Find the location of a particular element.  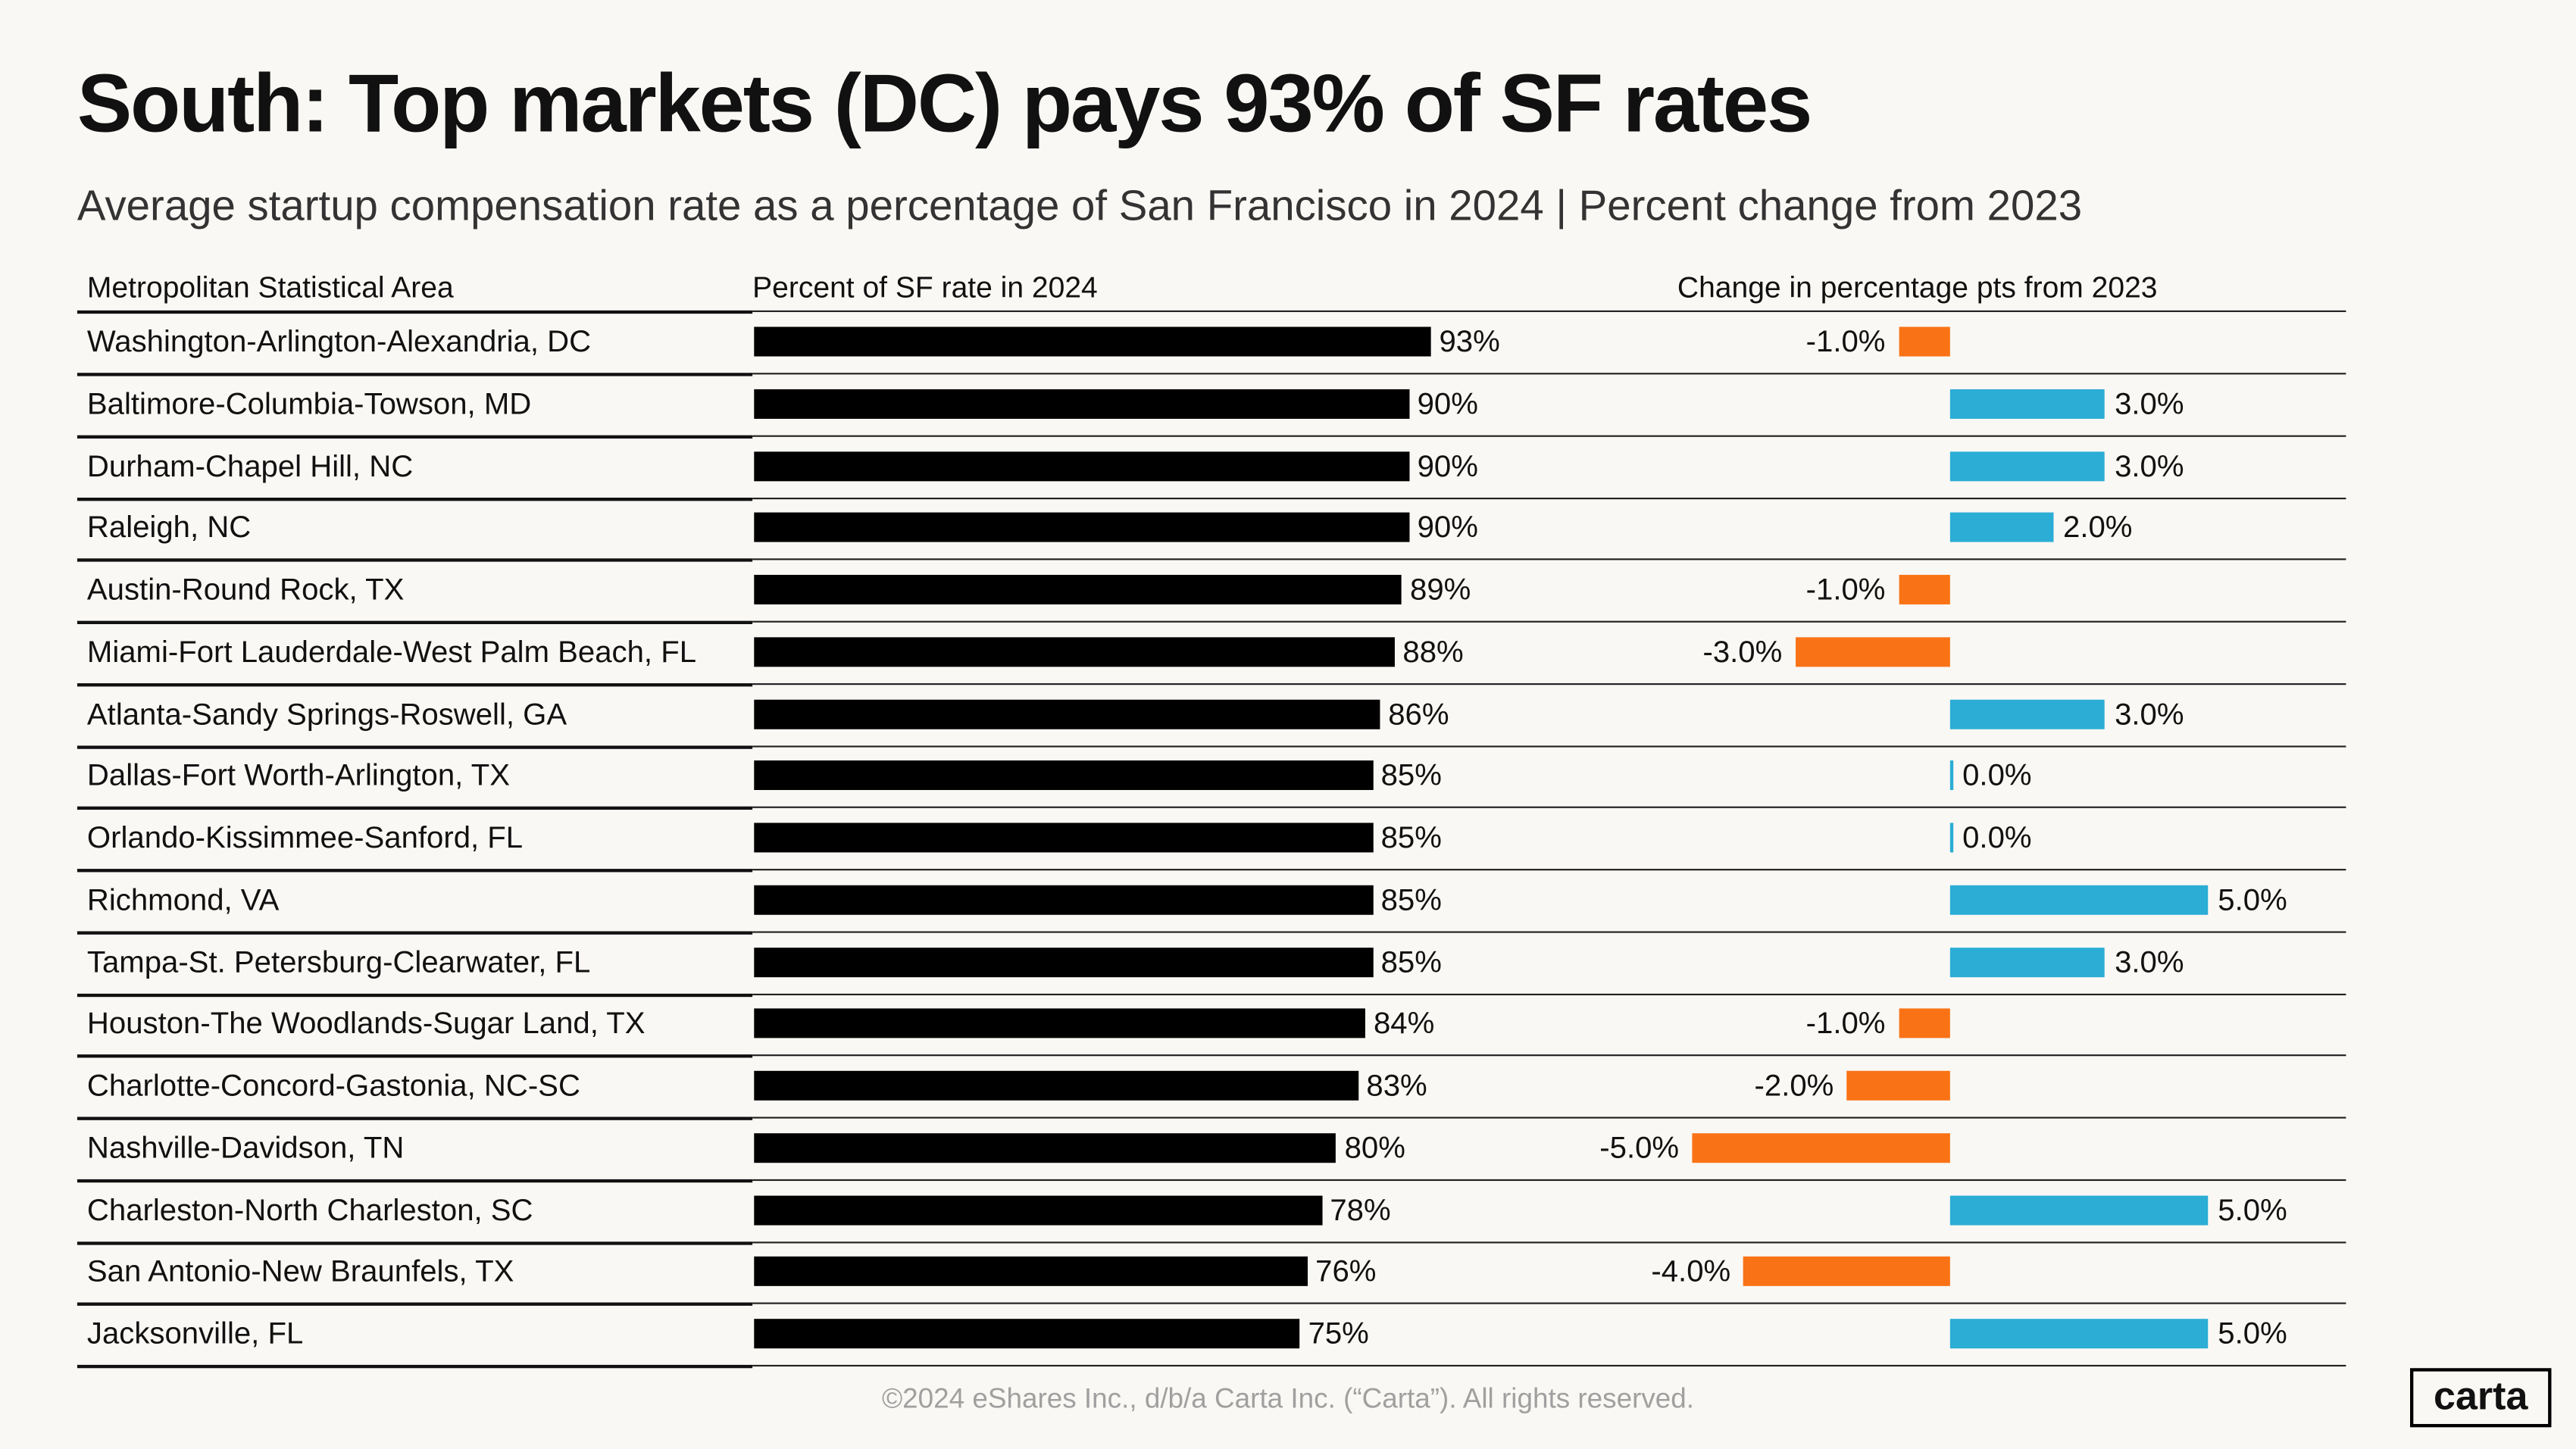

row-label: Jacksonville, FL is located at coordinates (195, 1333).